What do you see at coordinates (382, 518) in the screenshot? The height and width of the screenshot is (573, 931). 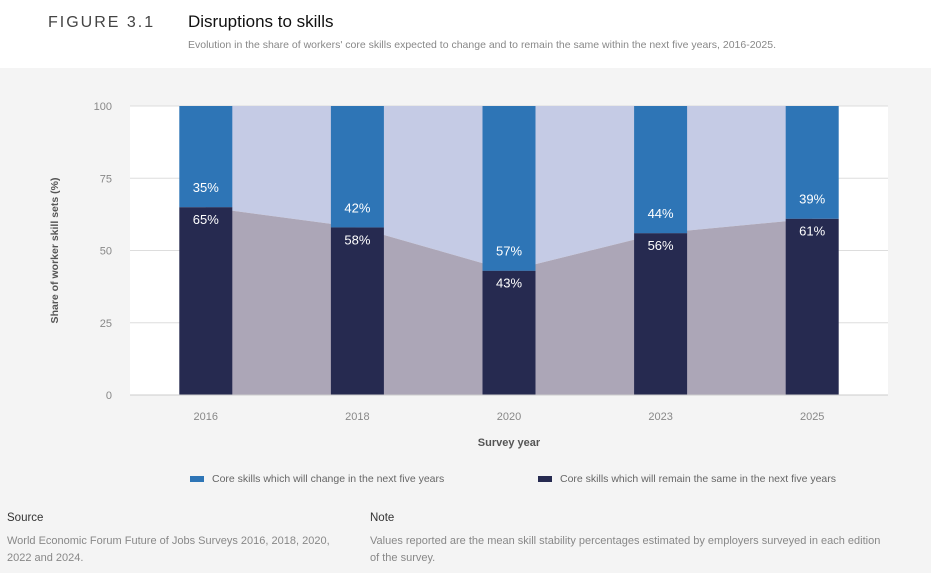 I see `note-heading: Note` at bounding box center [382, 518].